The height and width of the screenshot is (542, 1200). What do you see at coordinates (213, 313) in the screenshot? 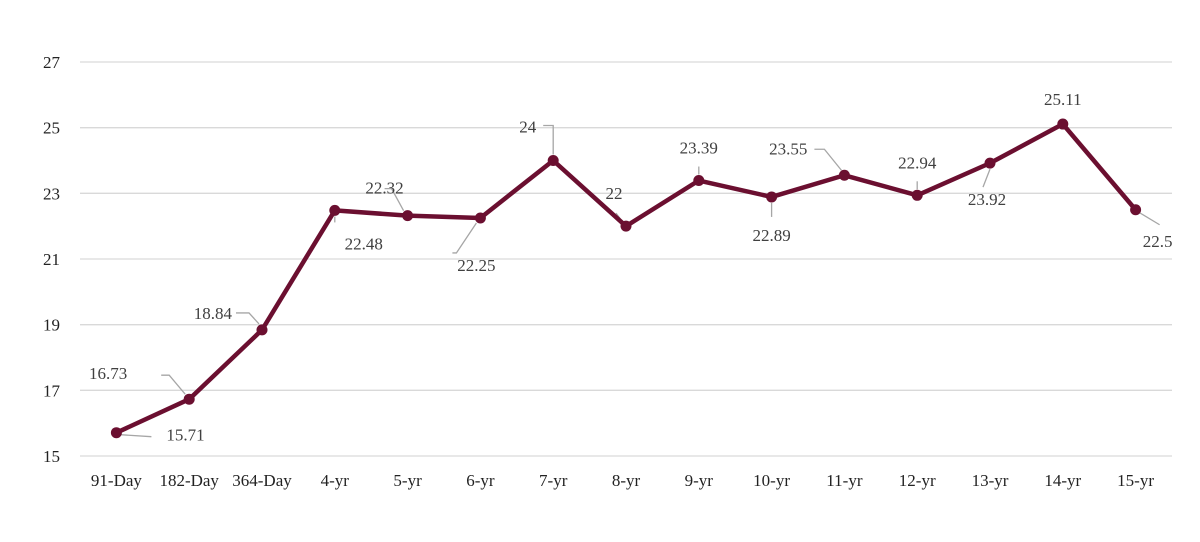
I see `data-label: 18.84` at bounding box center [213, 313].